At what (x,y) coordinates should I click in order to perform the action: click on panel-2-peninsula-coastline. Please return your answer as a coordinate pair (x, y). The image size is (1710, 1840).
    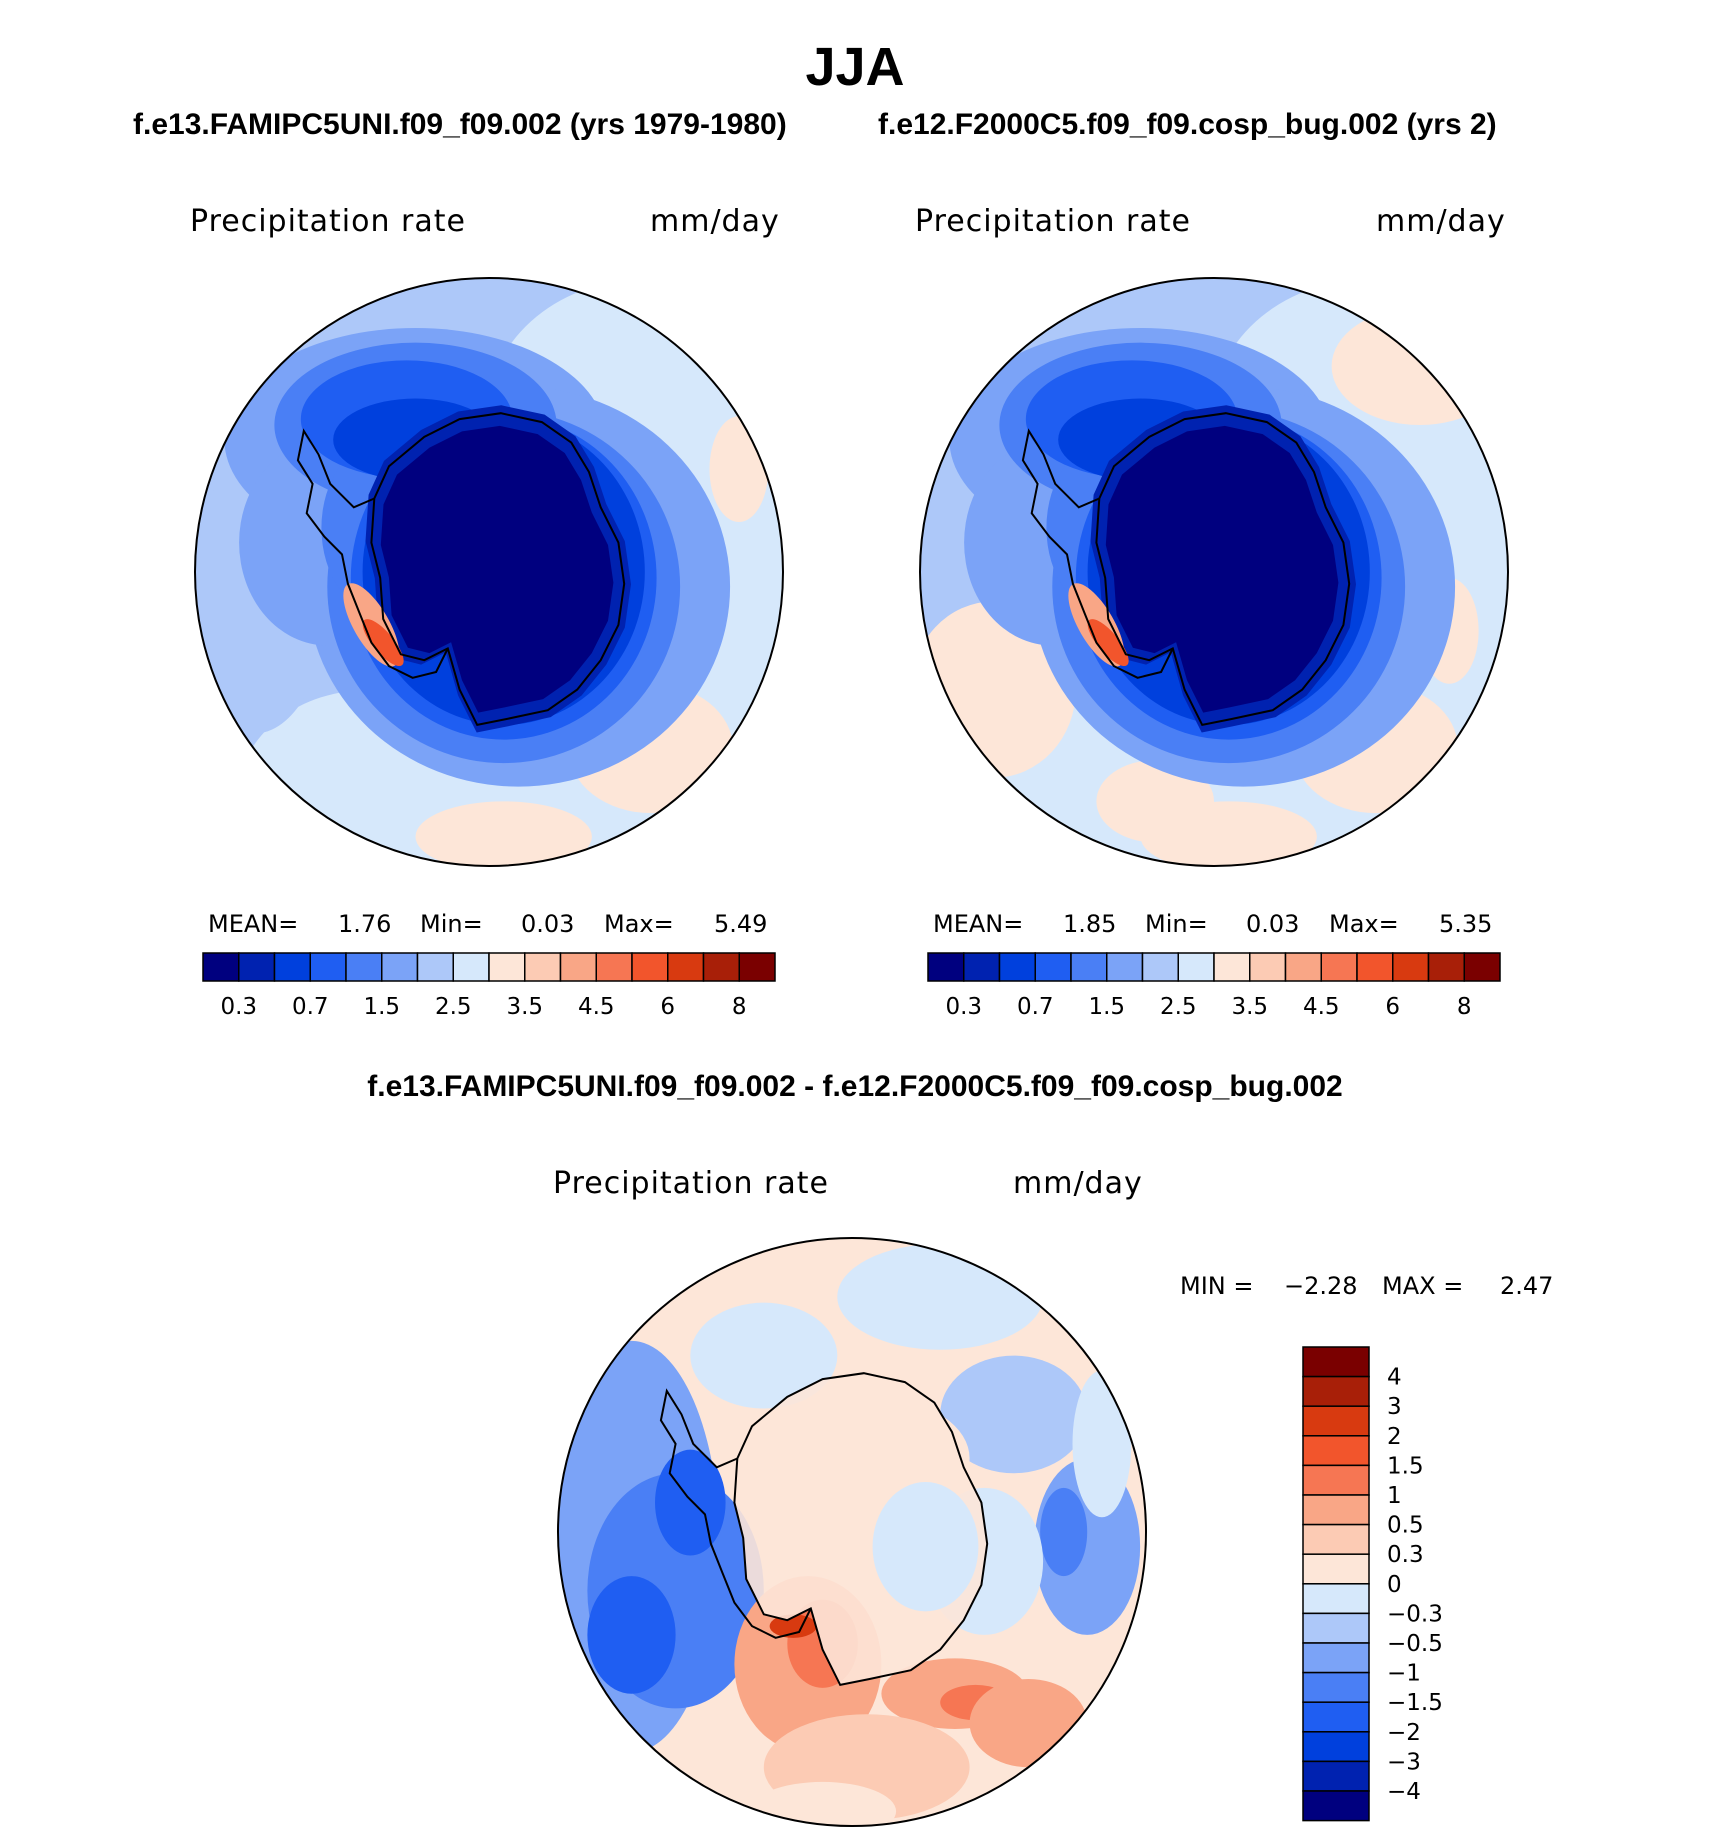
    Looking at the image, I should click on (1097, 553).